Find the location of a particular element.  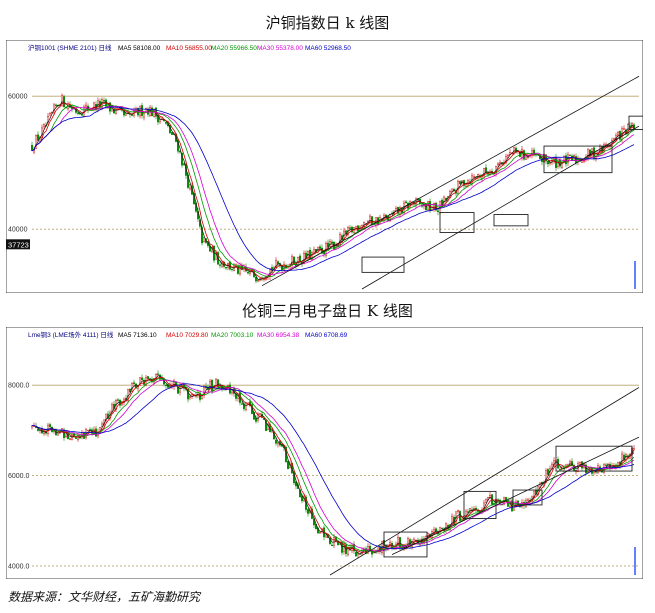

header-ma60: MA60 6708.69 is located at coordinates (326, 335).